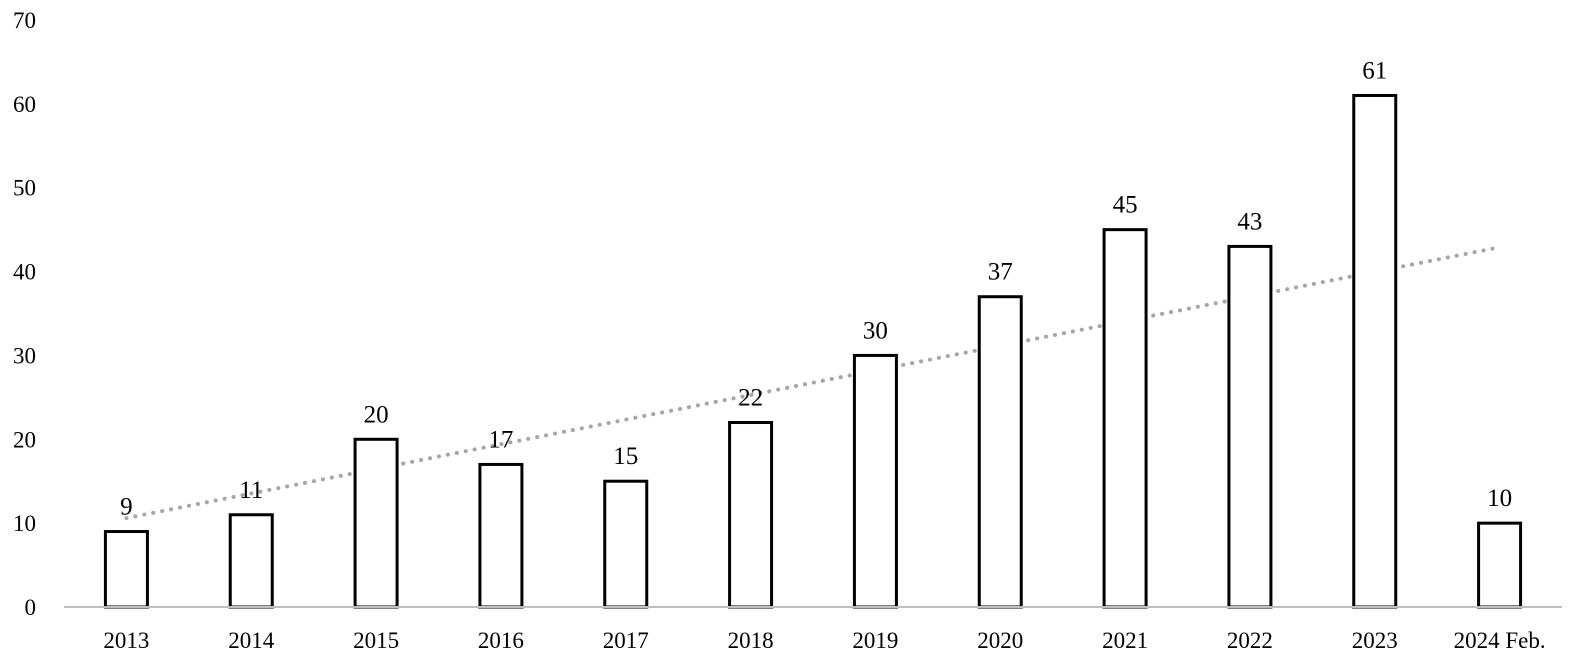 Image resolution: width=1595 pixels, height=672 pixels. Describe the element at coordinates (24, 439) in the screenshot. I see `y-tick-label: 20` at that location.